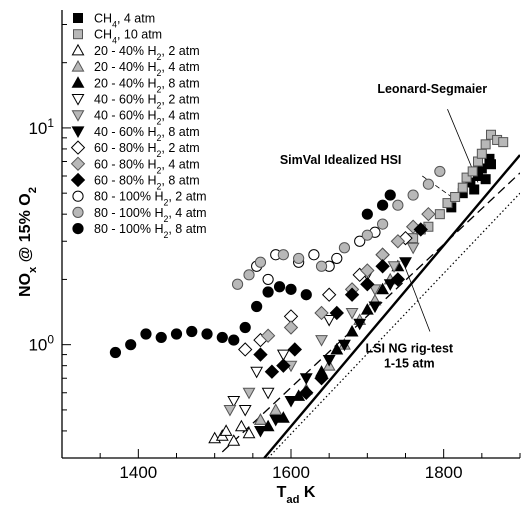  What do you see at coordinates (147, 53) in the screenshot?
I see `legend-label: 20 - 40% H2, 2 atm` at bounding box center [147, 53].